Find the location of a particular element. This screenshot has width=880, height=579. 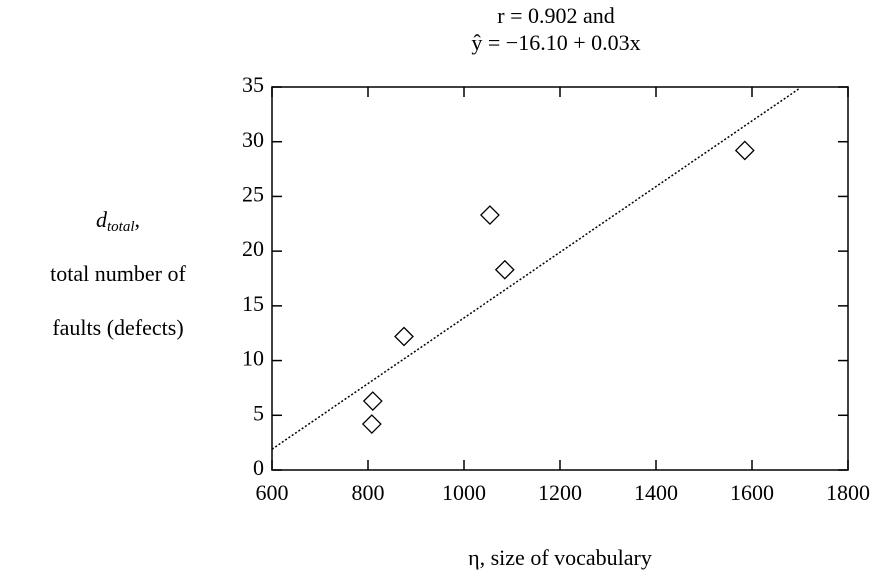

y-tick-label: 30 is located at coordinates (253, 139).